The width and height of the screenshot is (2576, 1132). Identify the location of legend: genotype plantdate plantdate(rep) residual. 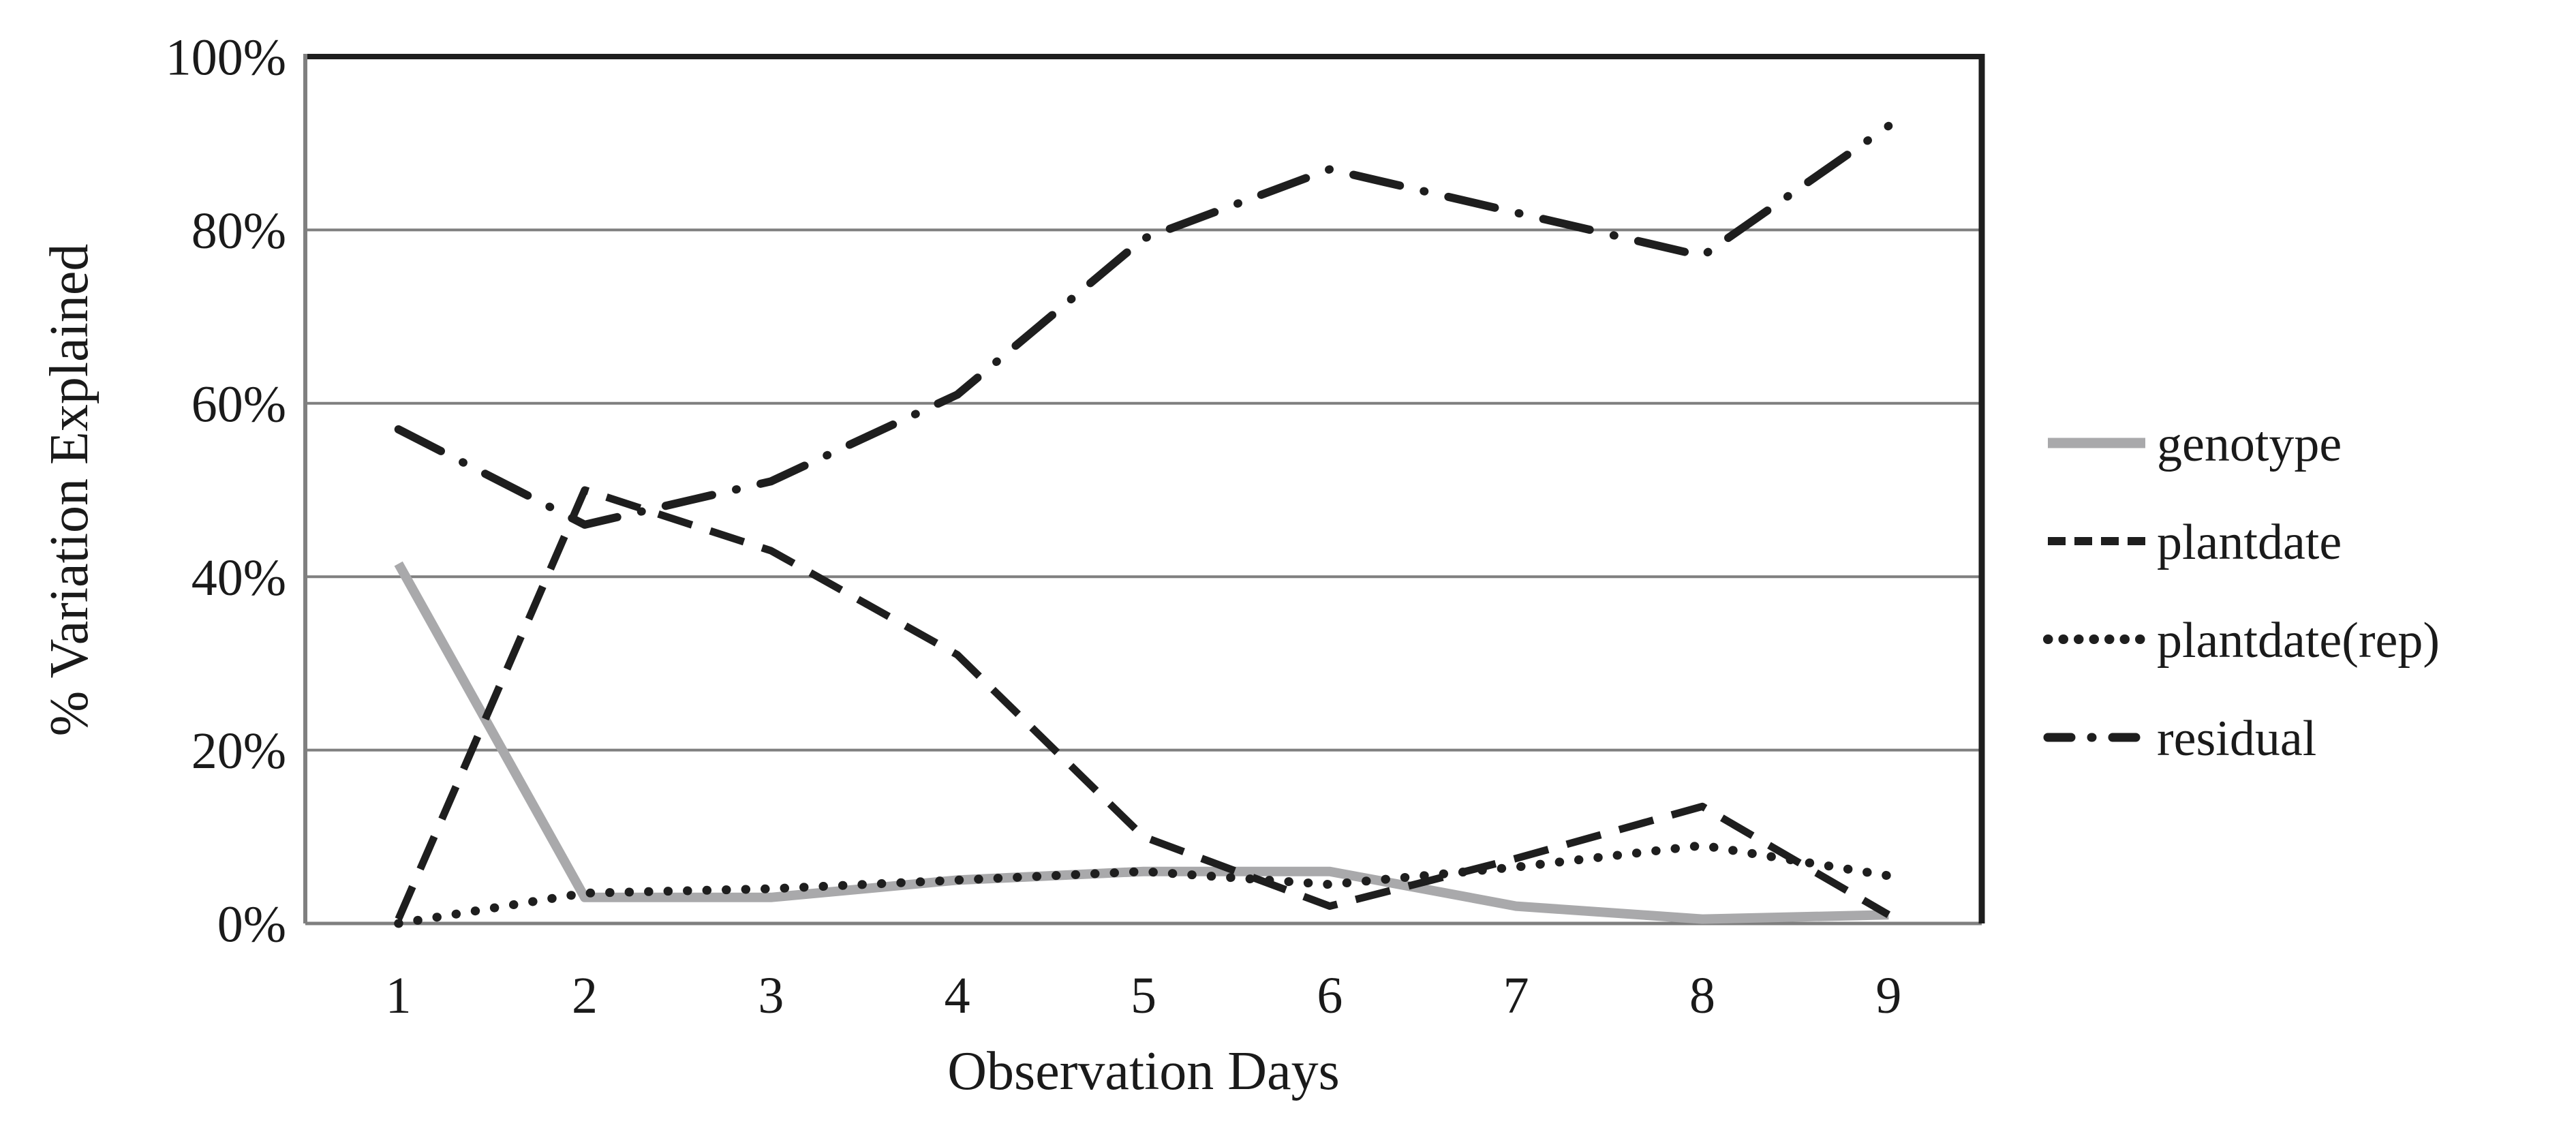
(2241, 591).